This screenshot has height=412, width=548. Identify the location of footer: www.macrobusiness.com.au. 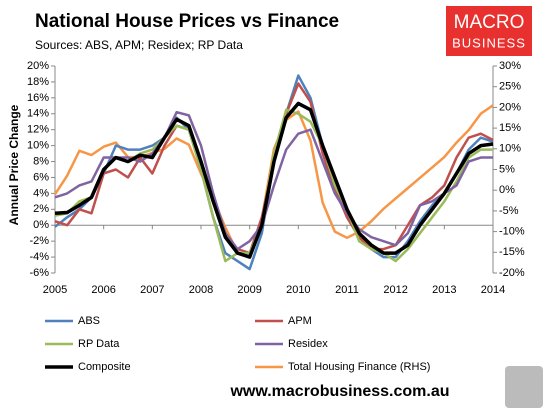
(339, 391).